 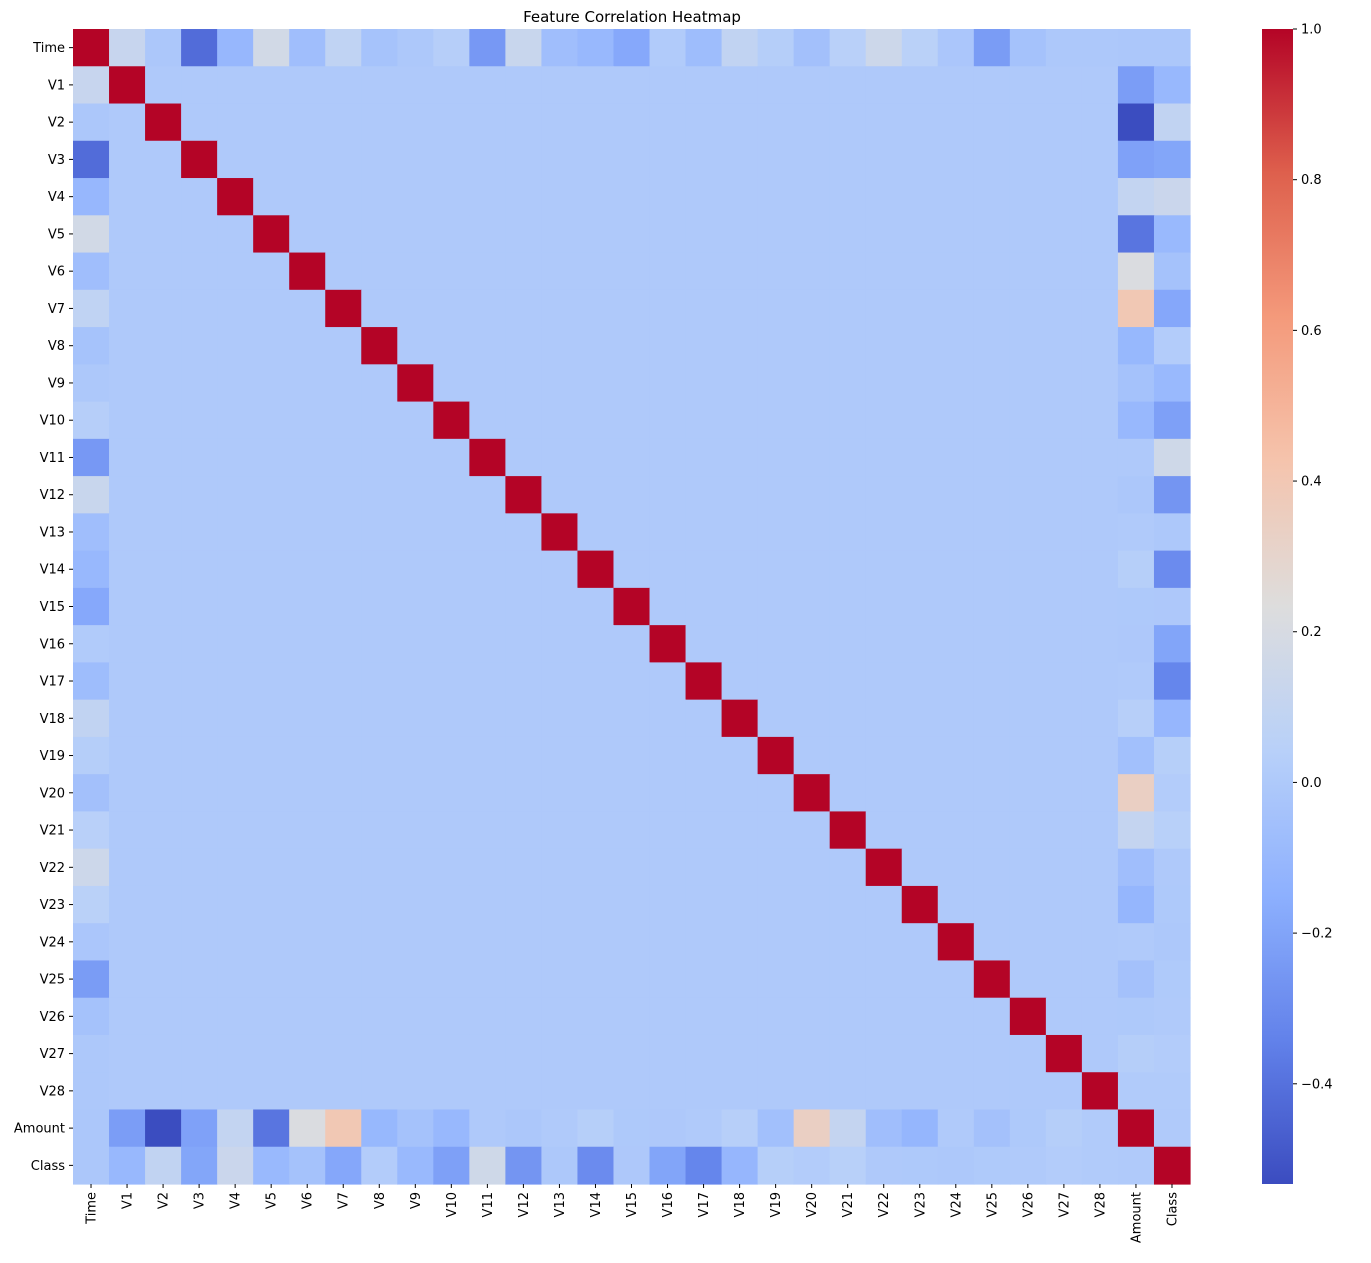 What do you see at coordinates (163, 383) in the screenshot?
I see `heatmap-cell-V9-V2` at bounding box center [163, 383].